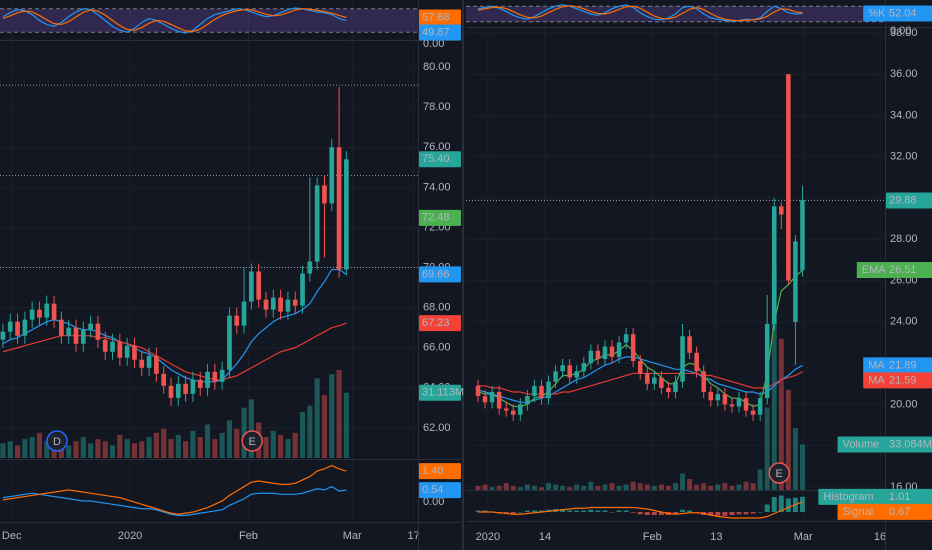 This screenshot has height=550, width=932. What do you see at coordinates (436, 159) in the screenshot?
I see `price-tag-label: 75.40` at bounding box center [436, 159].